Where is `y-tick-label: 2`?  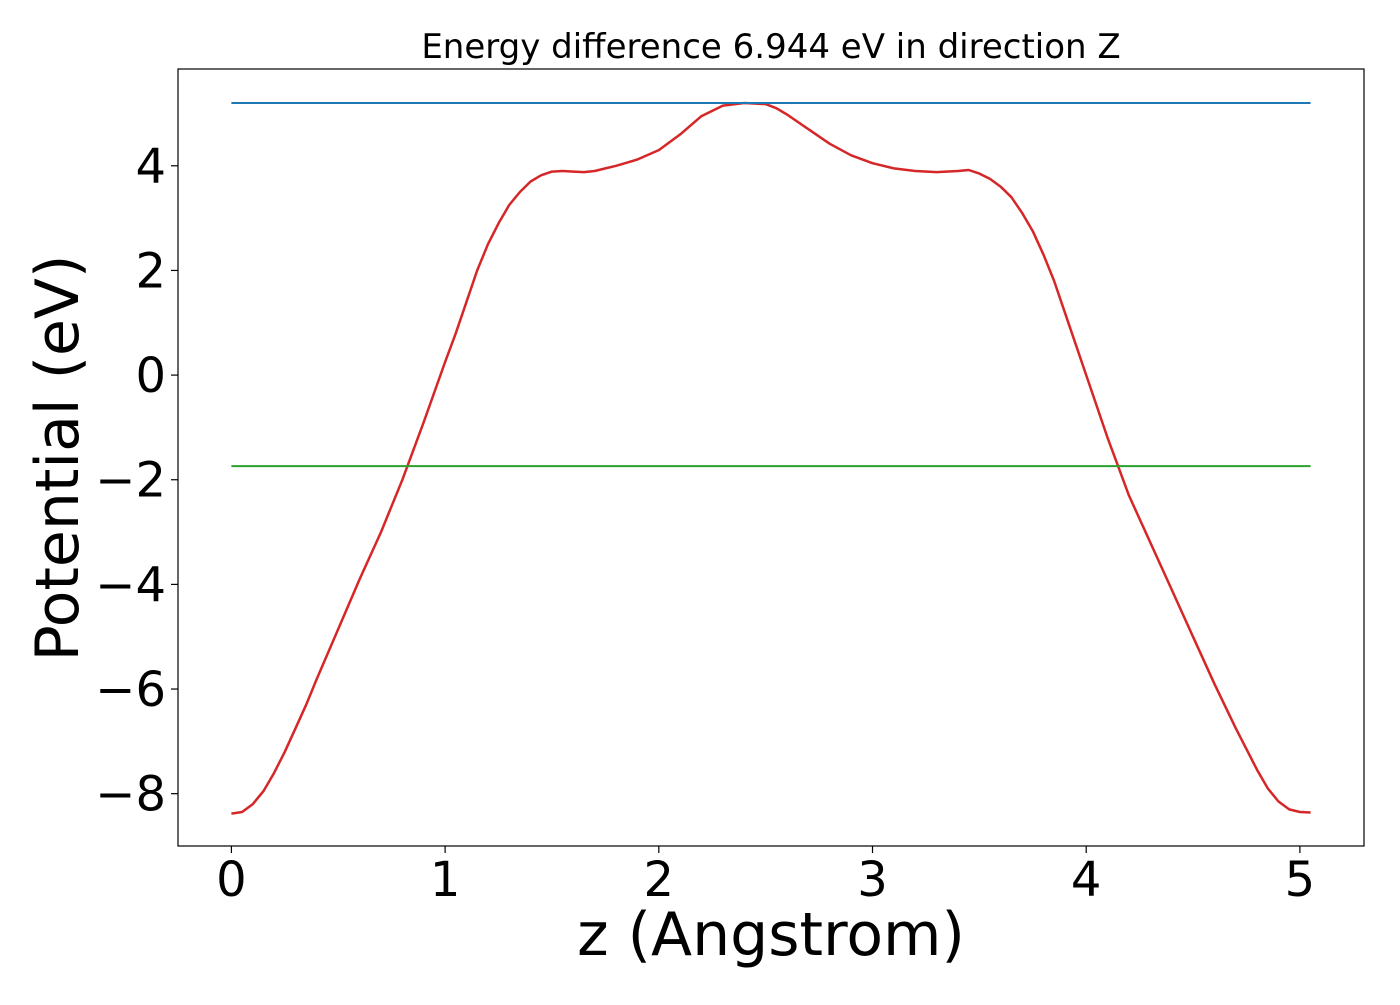
y-tick-label: 2 is located at coordinates (150, 271).